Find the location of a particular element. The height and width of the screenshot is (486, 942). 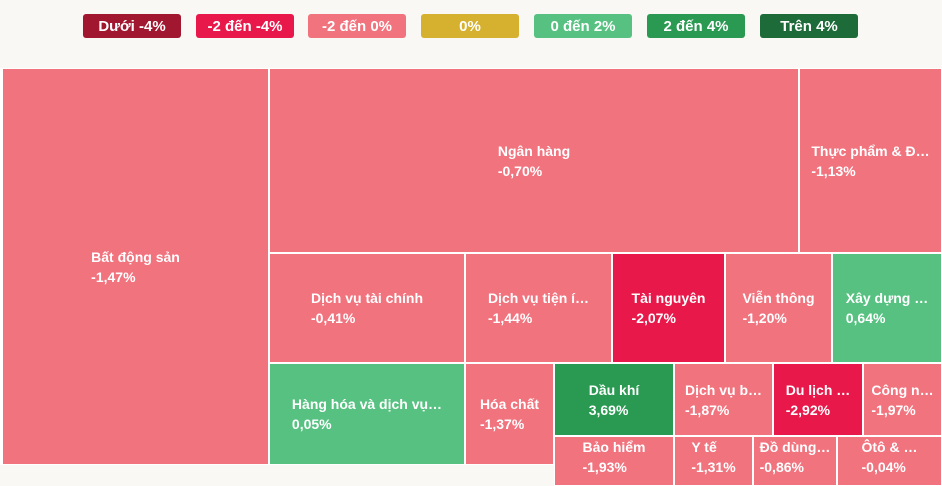

tile-name: Bảo hiểm is located at coordinates (614, 447).